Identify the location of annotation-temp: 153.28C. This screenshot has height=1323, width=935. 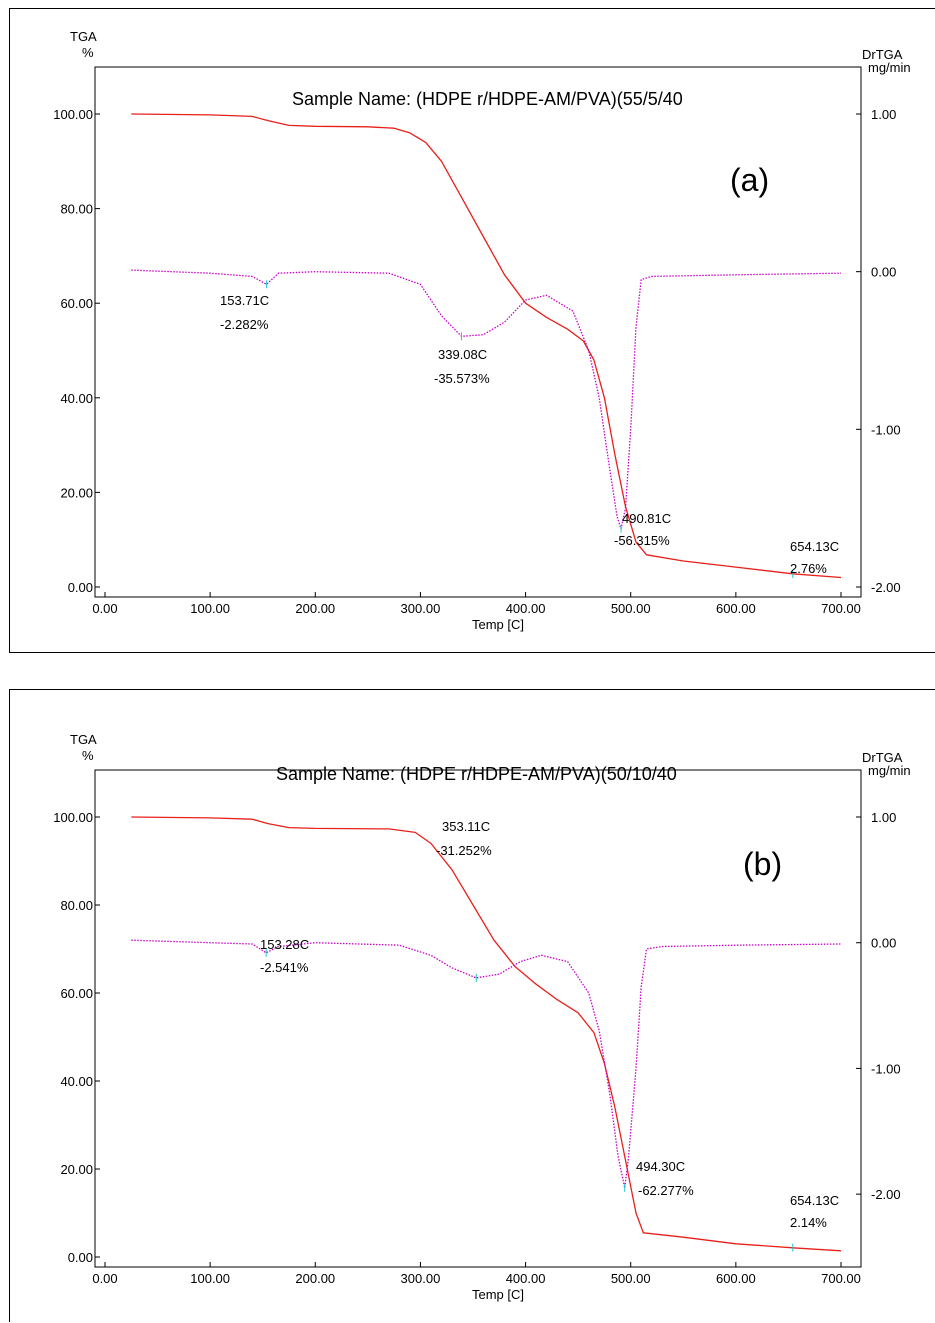
(284, 944).